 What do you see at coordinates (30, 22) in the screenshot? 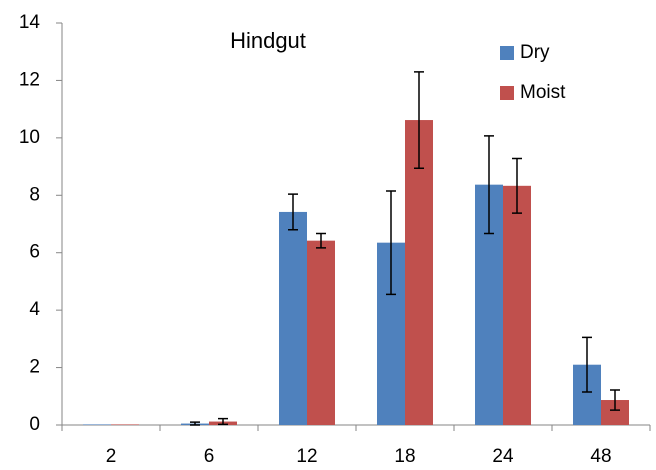
I see `y-tick-label: 14` at bounding box center [30, 22].